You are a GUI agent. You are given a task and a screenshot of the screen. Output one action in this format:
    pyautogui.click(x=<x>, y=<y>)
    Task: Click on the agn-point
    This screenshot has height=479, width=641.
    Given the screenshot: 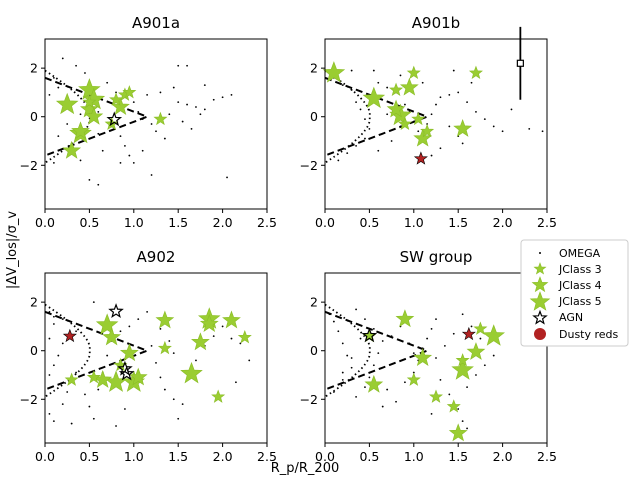 What is the action you would take?
    pyautogui.click(x=116, y=311)
    